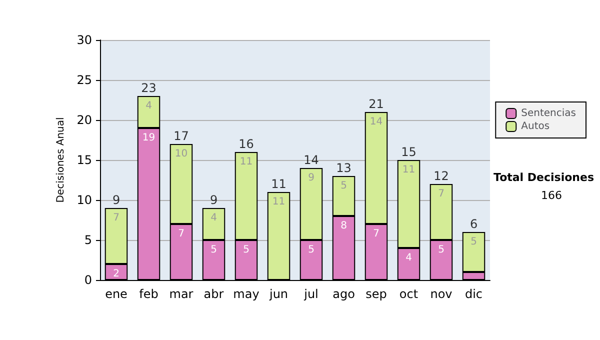 The image size is (600, 340). I want to click on x-tick-label: mar, so click(181, 294).